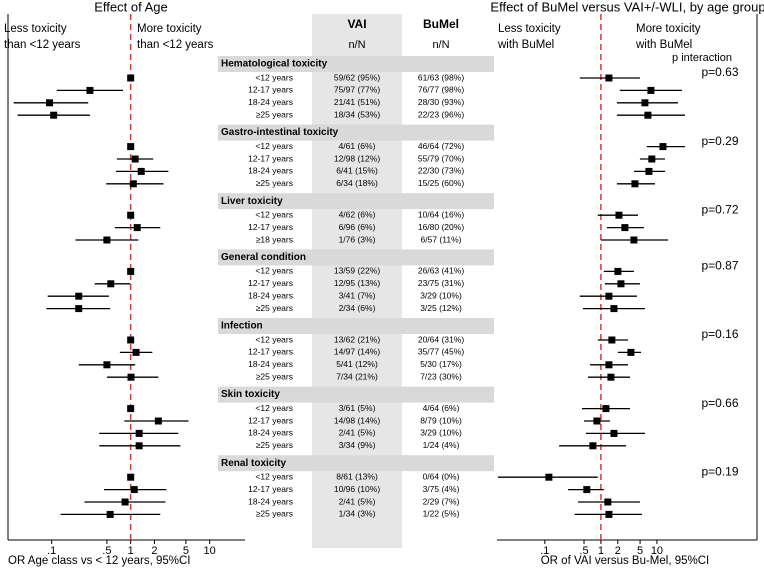  What do you see at coordinates (357, 114) in the screenshot?
I see `cell: 18/34 (53%)` at bounding box center [357, 114].